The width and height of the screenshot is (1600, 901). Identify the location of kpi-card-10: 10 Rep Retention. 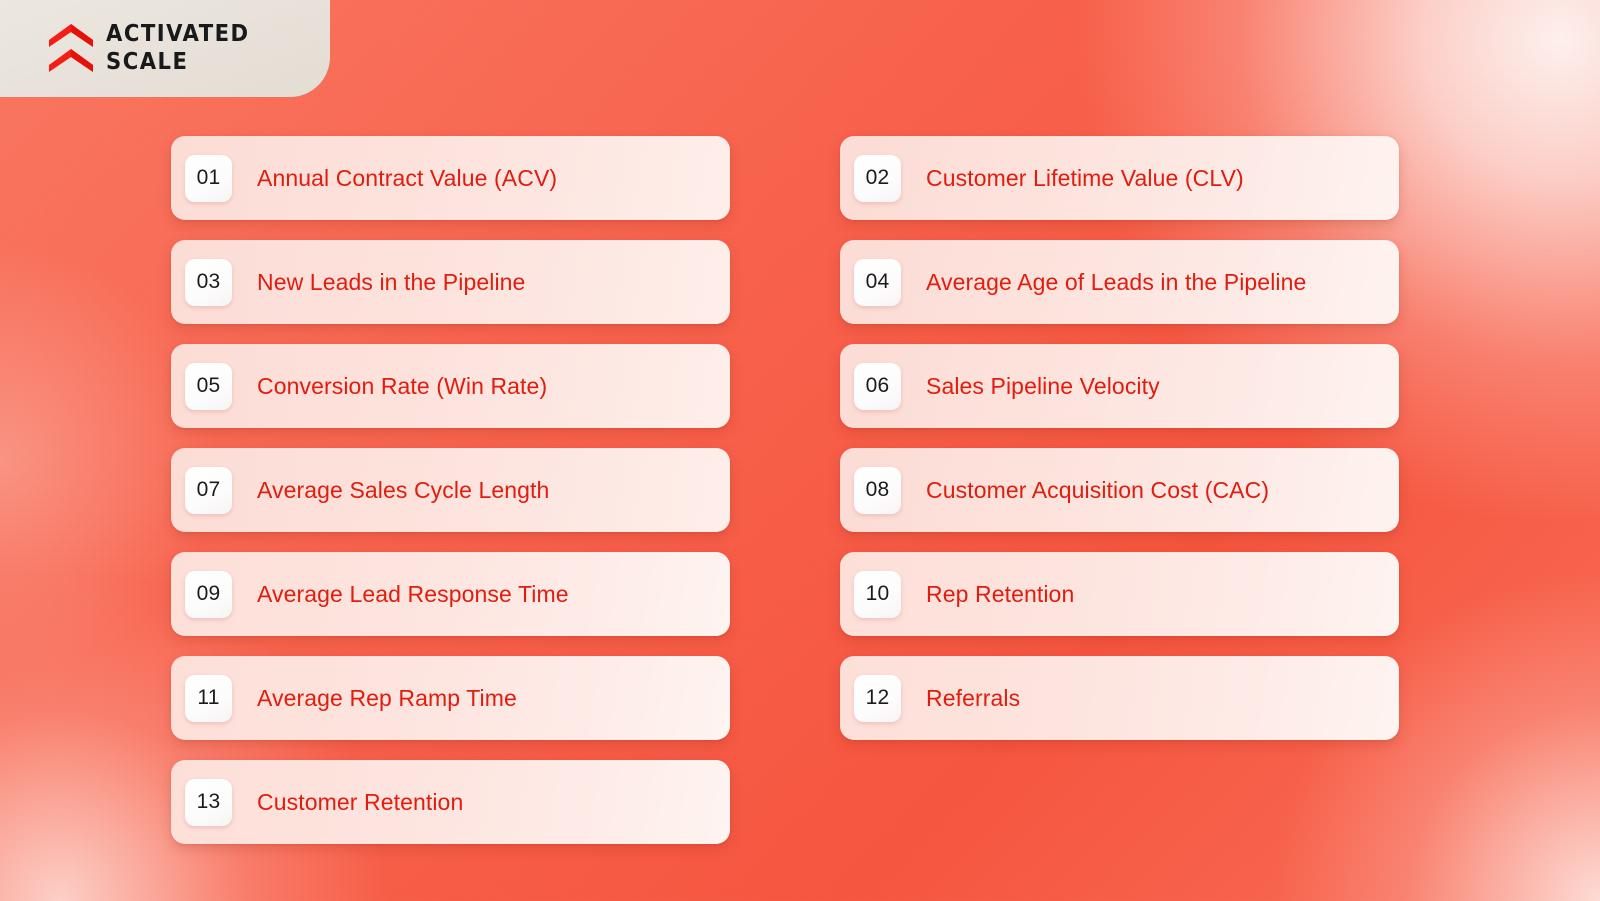
(1119, 594).